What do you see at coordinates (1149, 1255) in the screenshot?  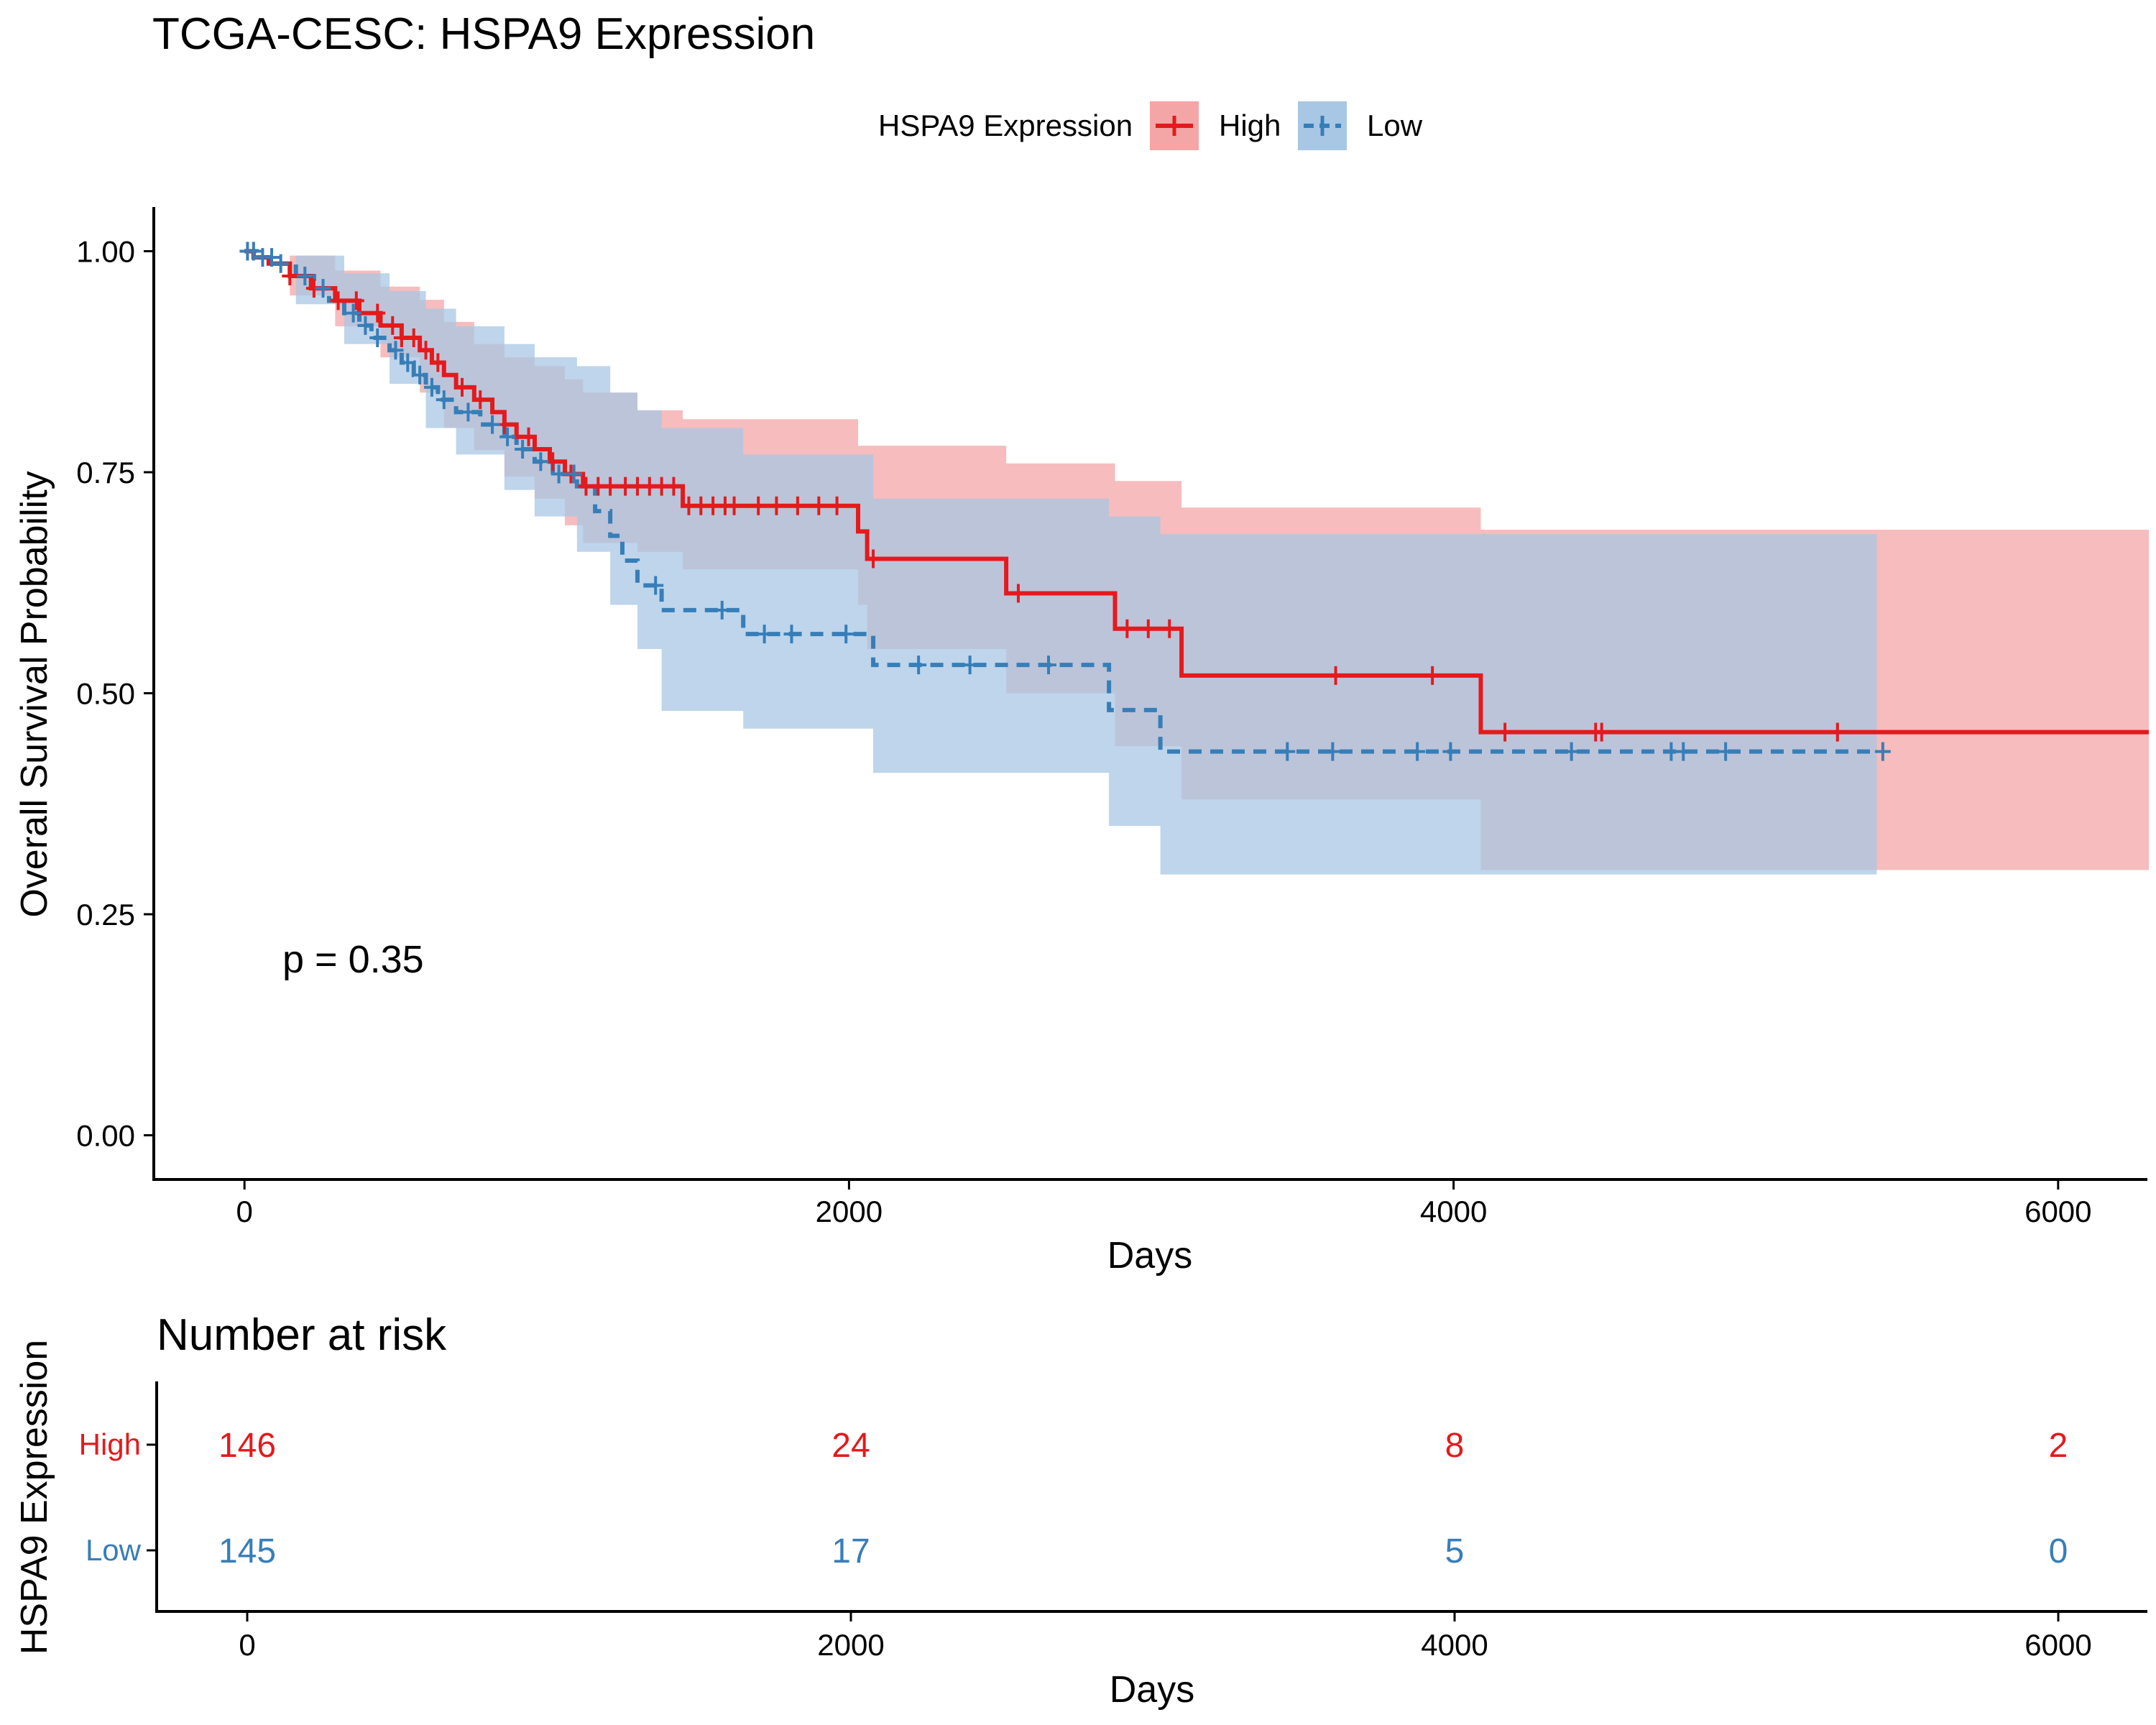 I see `x-axis-label: Days` at bounding box center [1149, 1255].